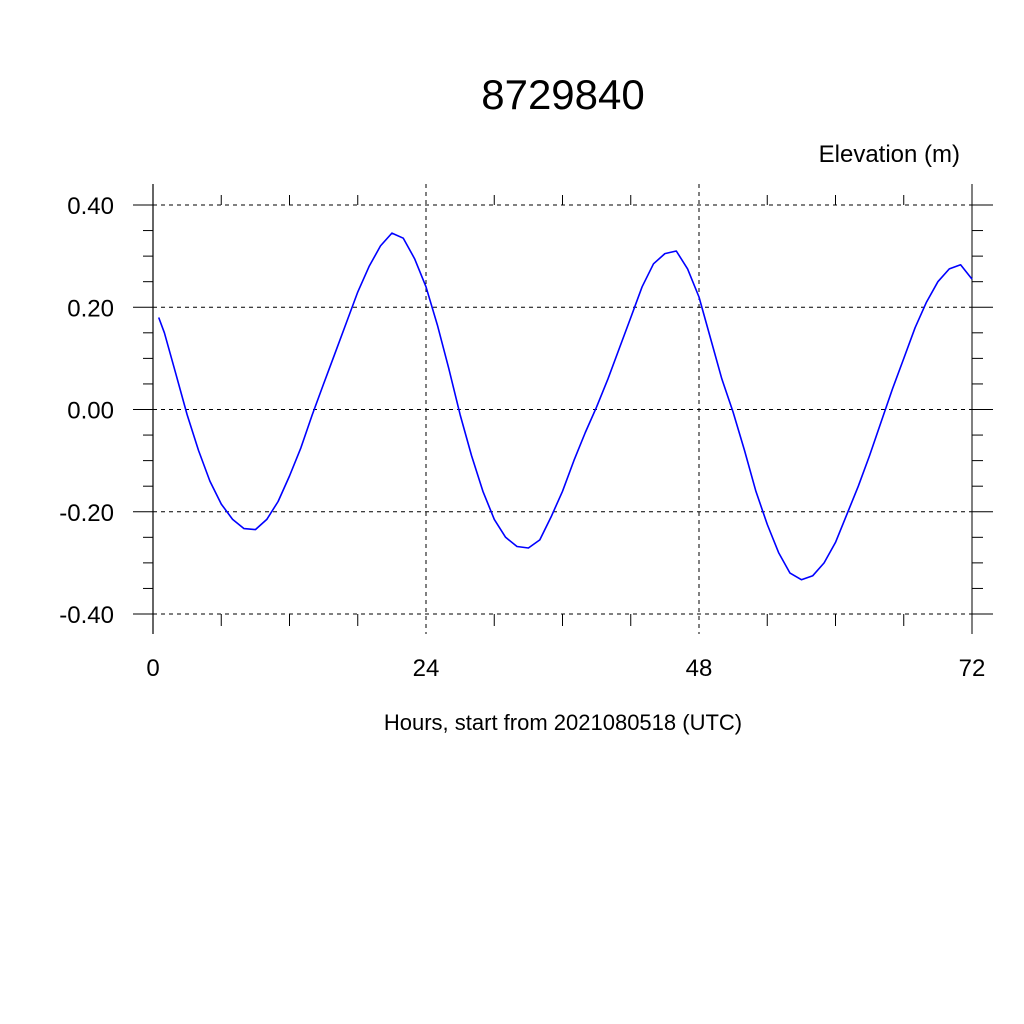  What do you see at coordinates (699, 668) in the screenshot?
I see `x-tick-label: 48` at bounding box center [699, 668].